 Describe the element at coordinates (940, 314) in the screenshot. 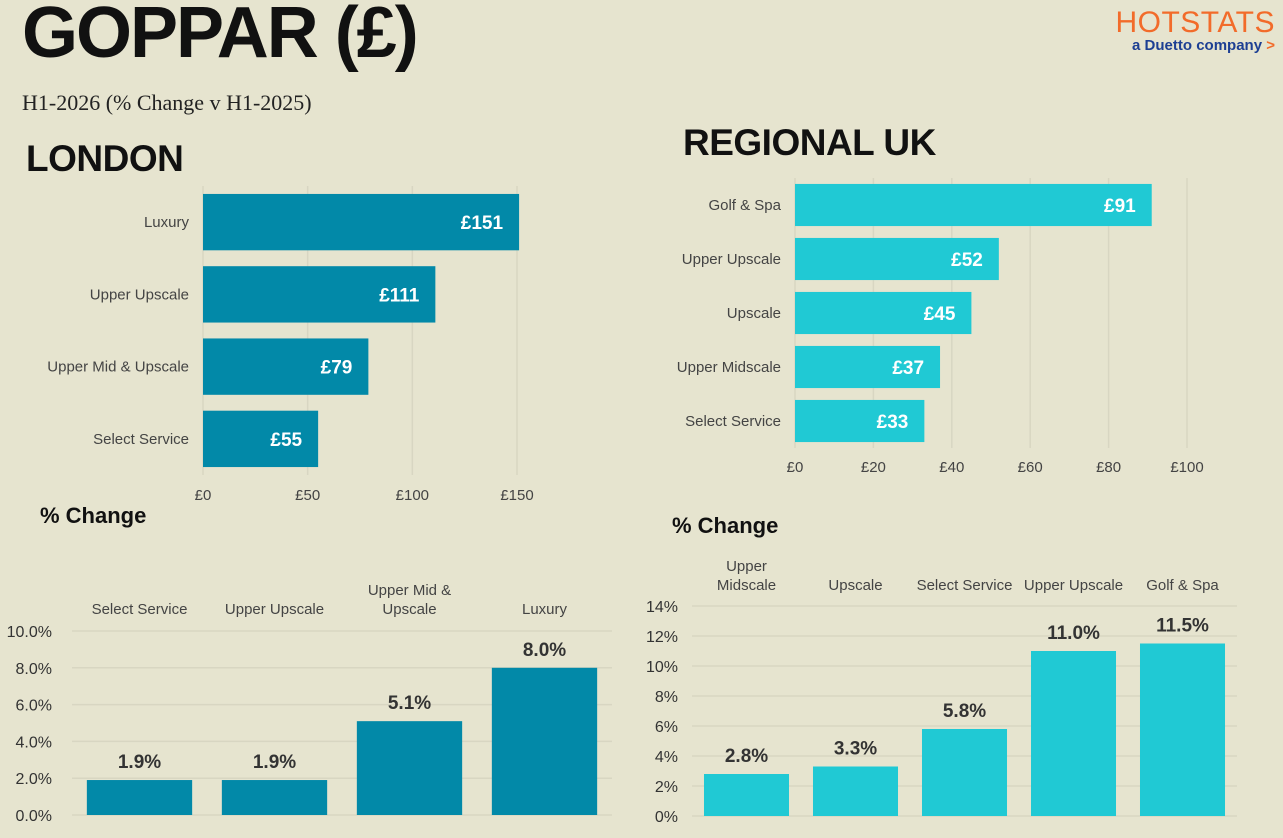

I see `data-label: £45` at that location.